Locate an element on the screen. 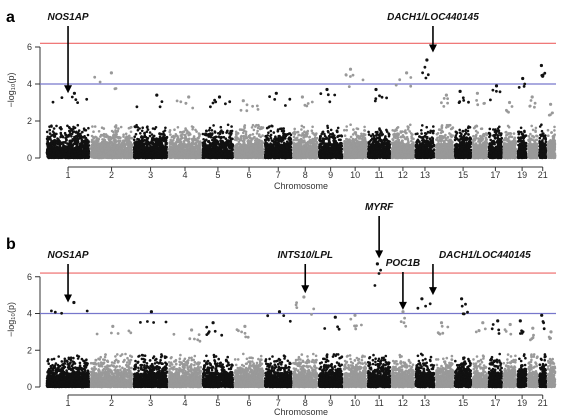 This screenshot has width=567, height=420. panel-letter: a is located at coordinates (10, 17).